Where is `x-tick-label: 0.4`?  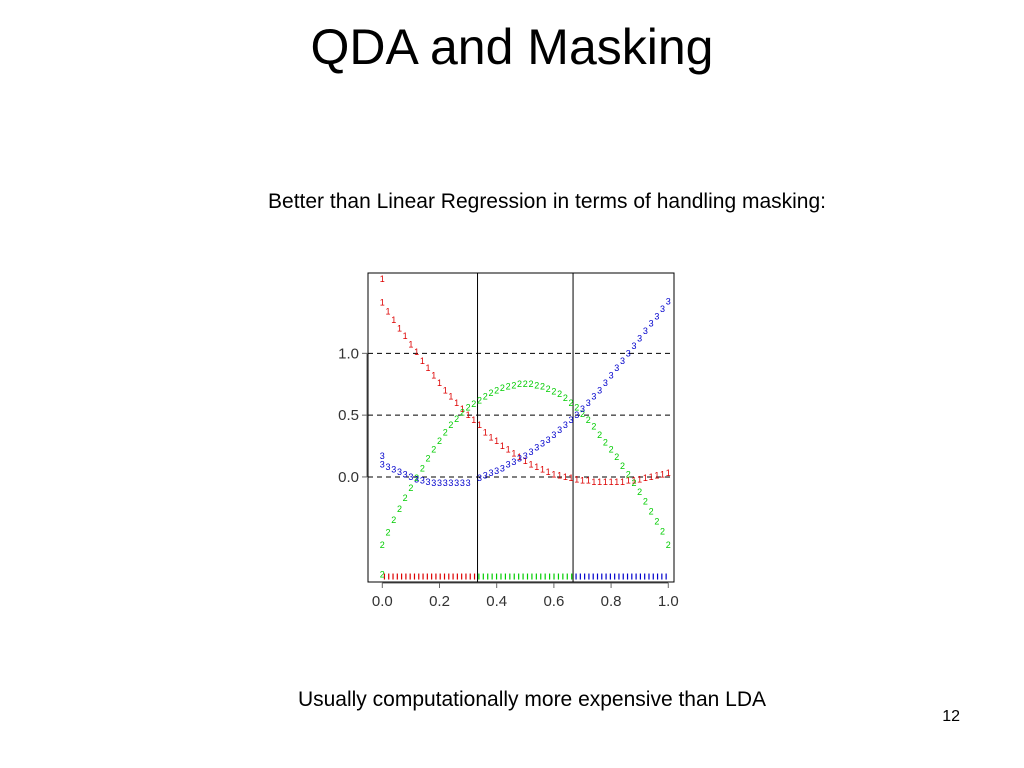 x-tick-label: 0.4 is located at coordinates (496, 601).